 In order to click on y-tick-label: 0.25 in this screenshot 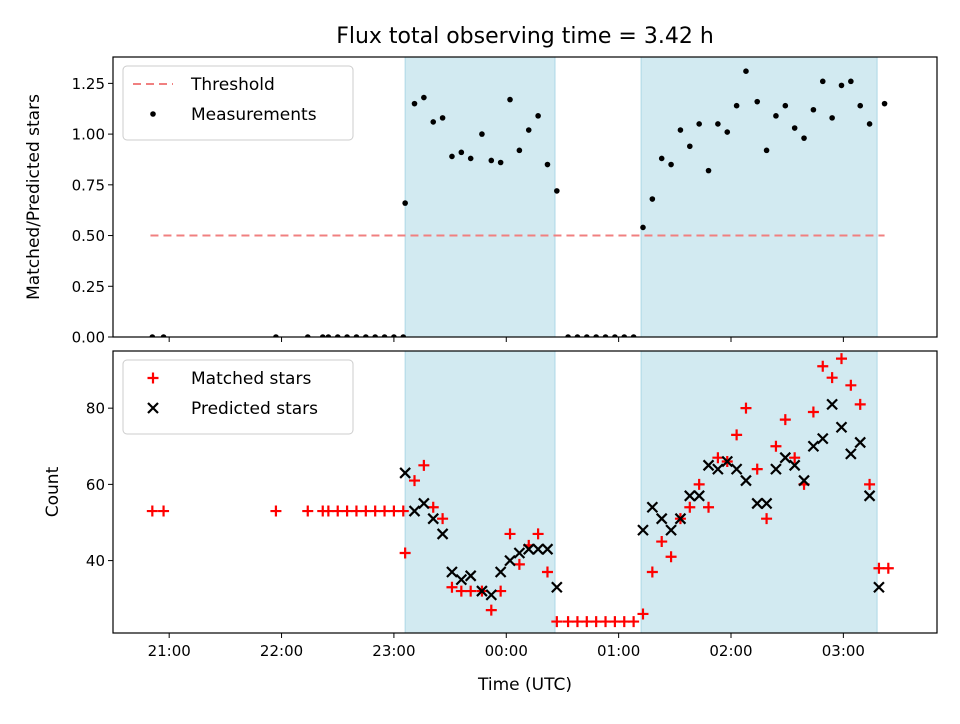, I will do `click(88, 287)`.